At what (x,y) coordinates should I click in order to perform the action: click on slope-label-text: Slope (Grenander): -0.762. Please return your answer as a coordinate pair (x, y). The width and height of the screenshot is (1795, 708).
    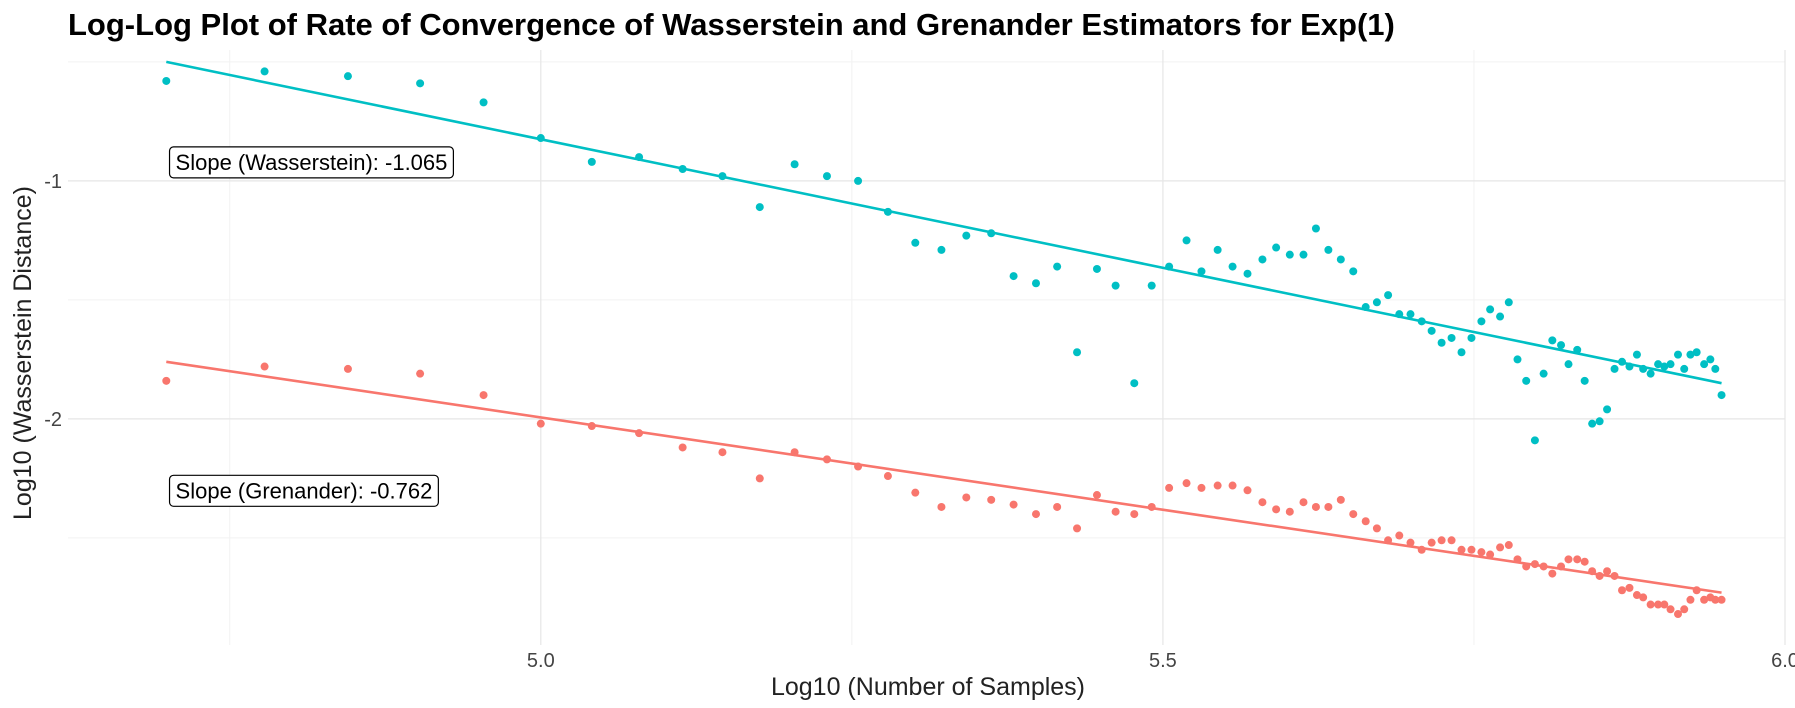
    Looking at the image, I should click on (304, 490).